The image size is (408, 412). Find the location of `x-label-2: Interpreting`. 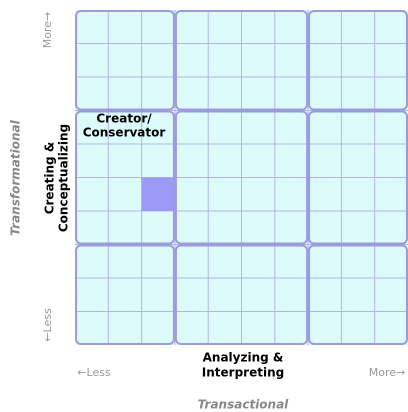

x-label-2: Interpreting is located at coordinates (243, 373).